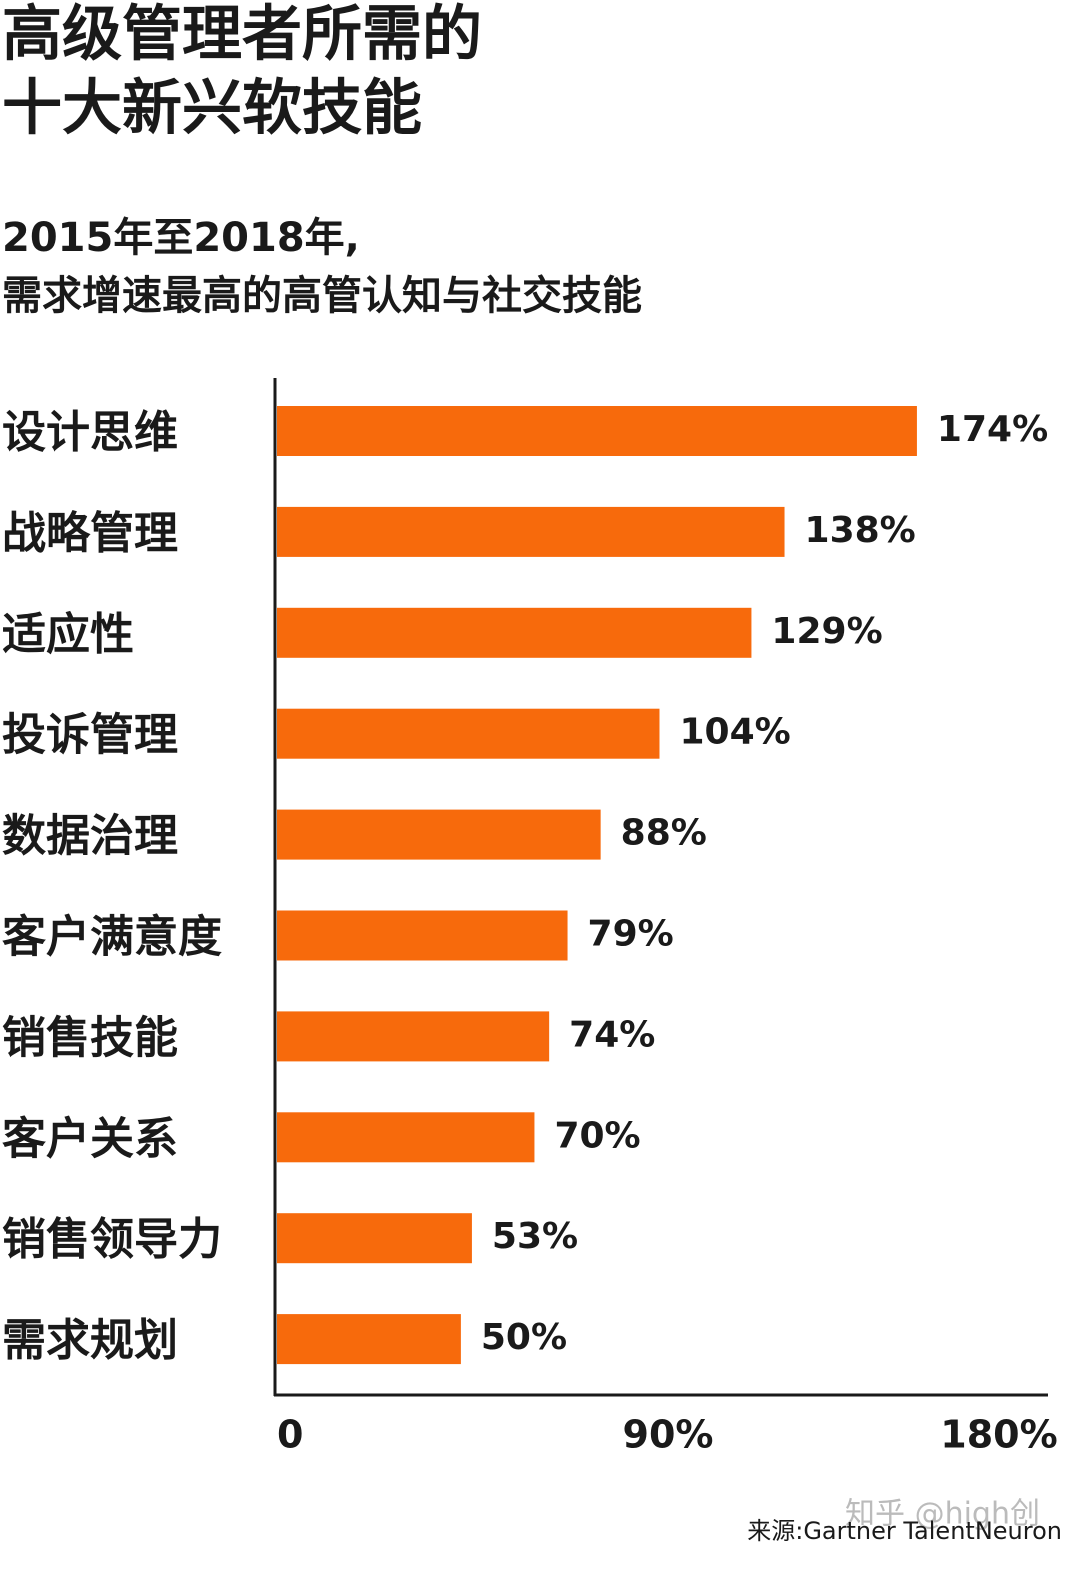 The image size is (1080, 1589). What do you see at coordinates (90, 1138) in the screenshot?
I see `y-tick-label: 客户关系` at bounding box center [90, 1138].